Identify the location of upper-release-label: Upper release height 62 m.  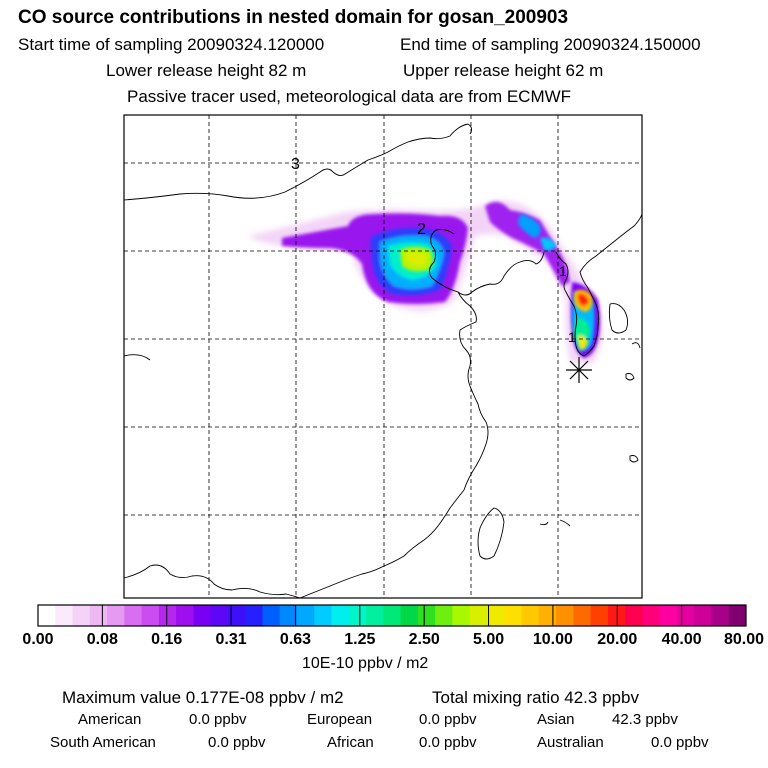
(503, 70).